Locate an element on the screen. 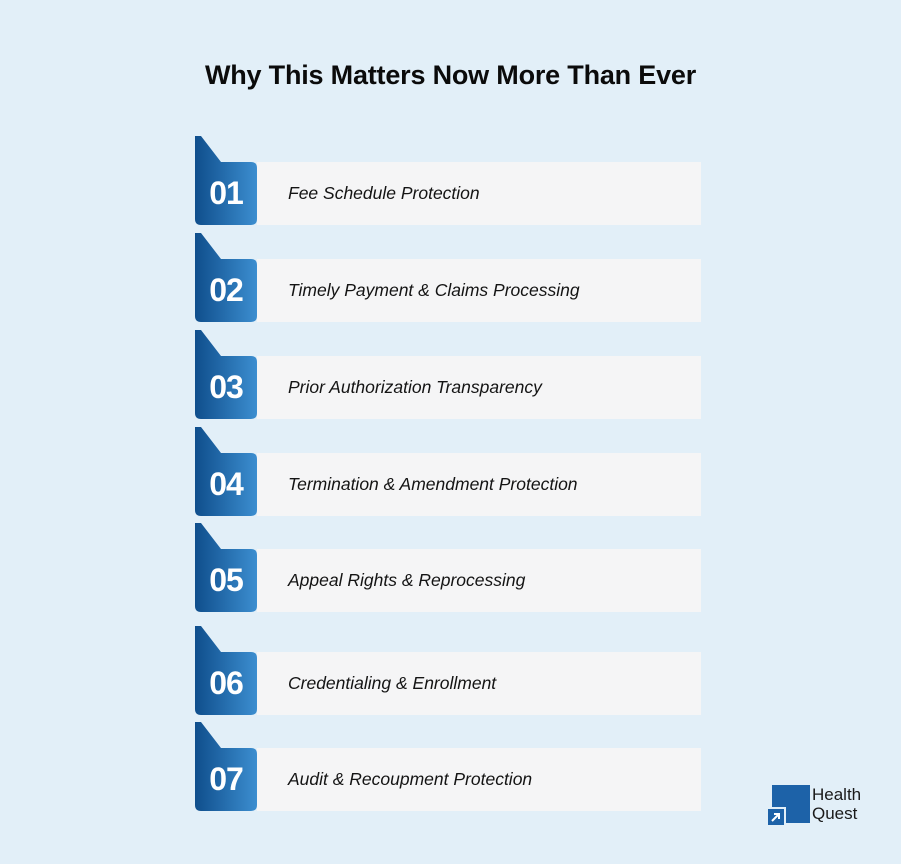  logo-line-1: Health is located at coordinates (837, 794).